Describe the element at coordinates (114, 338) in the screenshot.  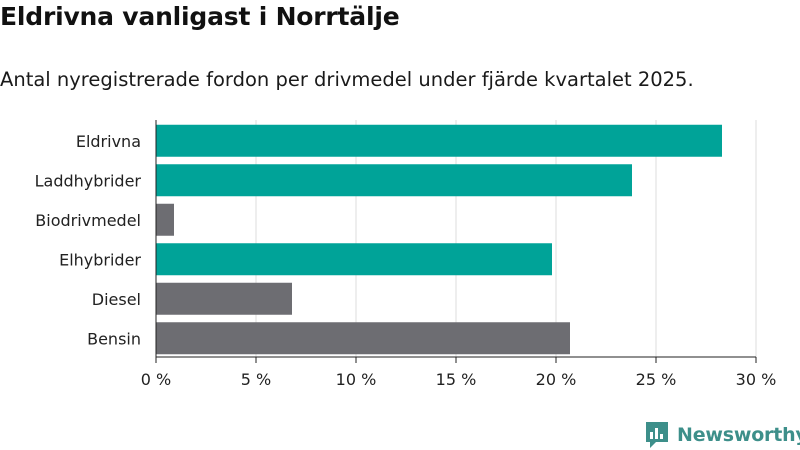
I see `category-label: Bensin` at that location.